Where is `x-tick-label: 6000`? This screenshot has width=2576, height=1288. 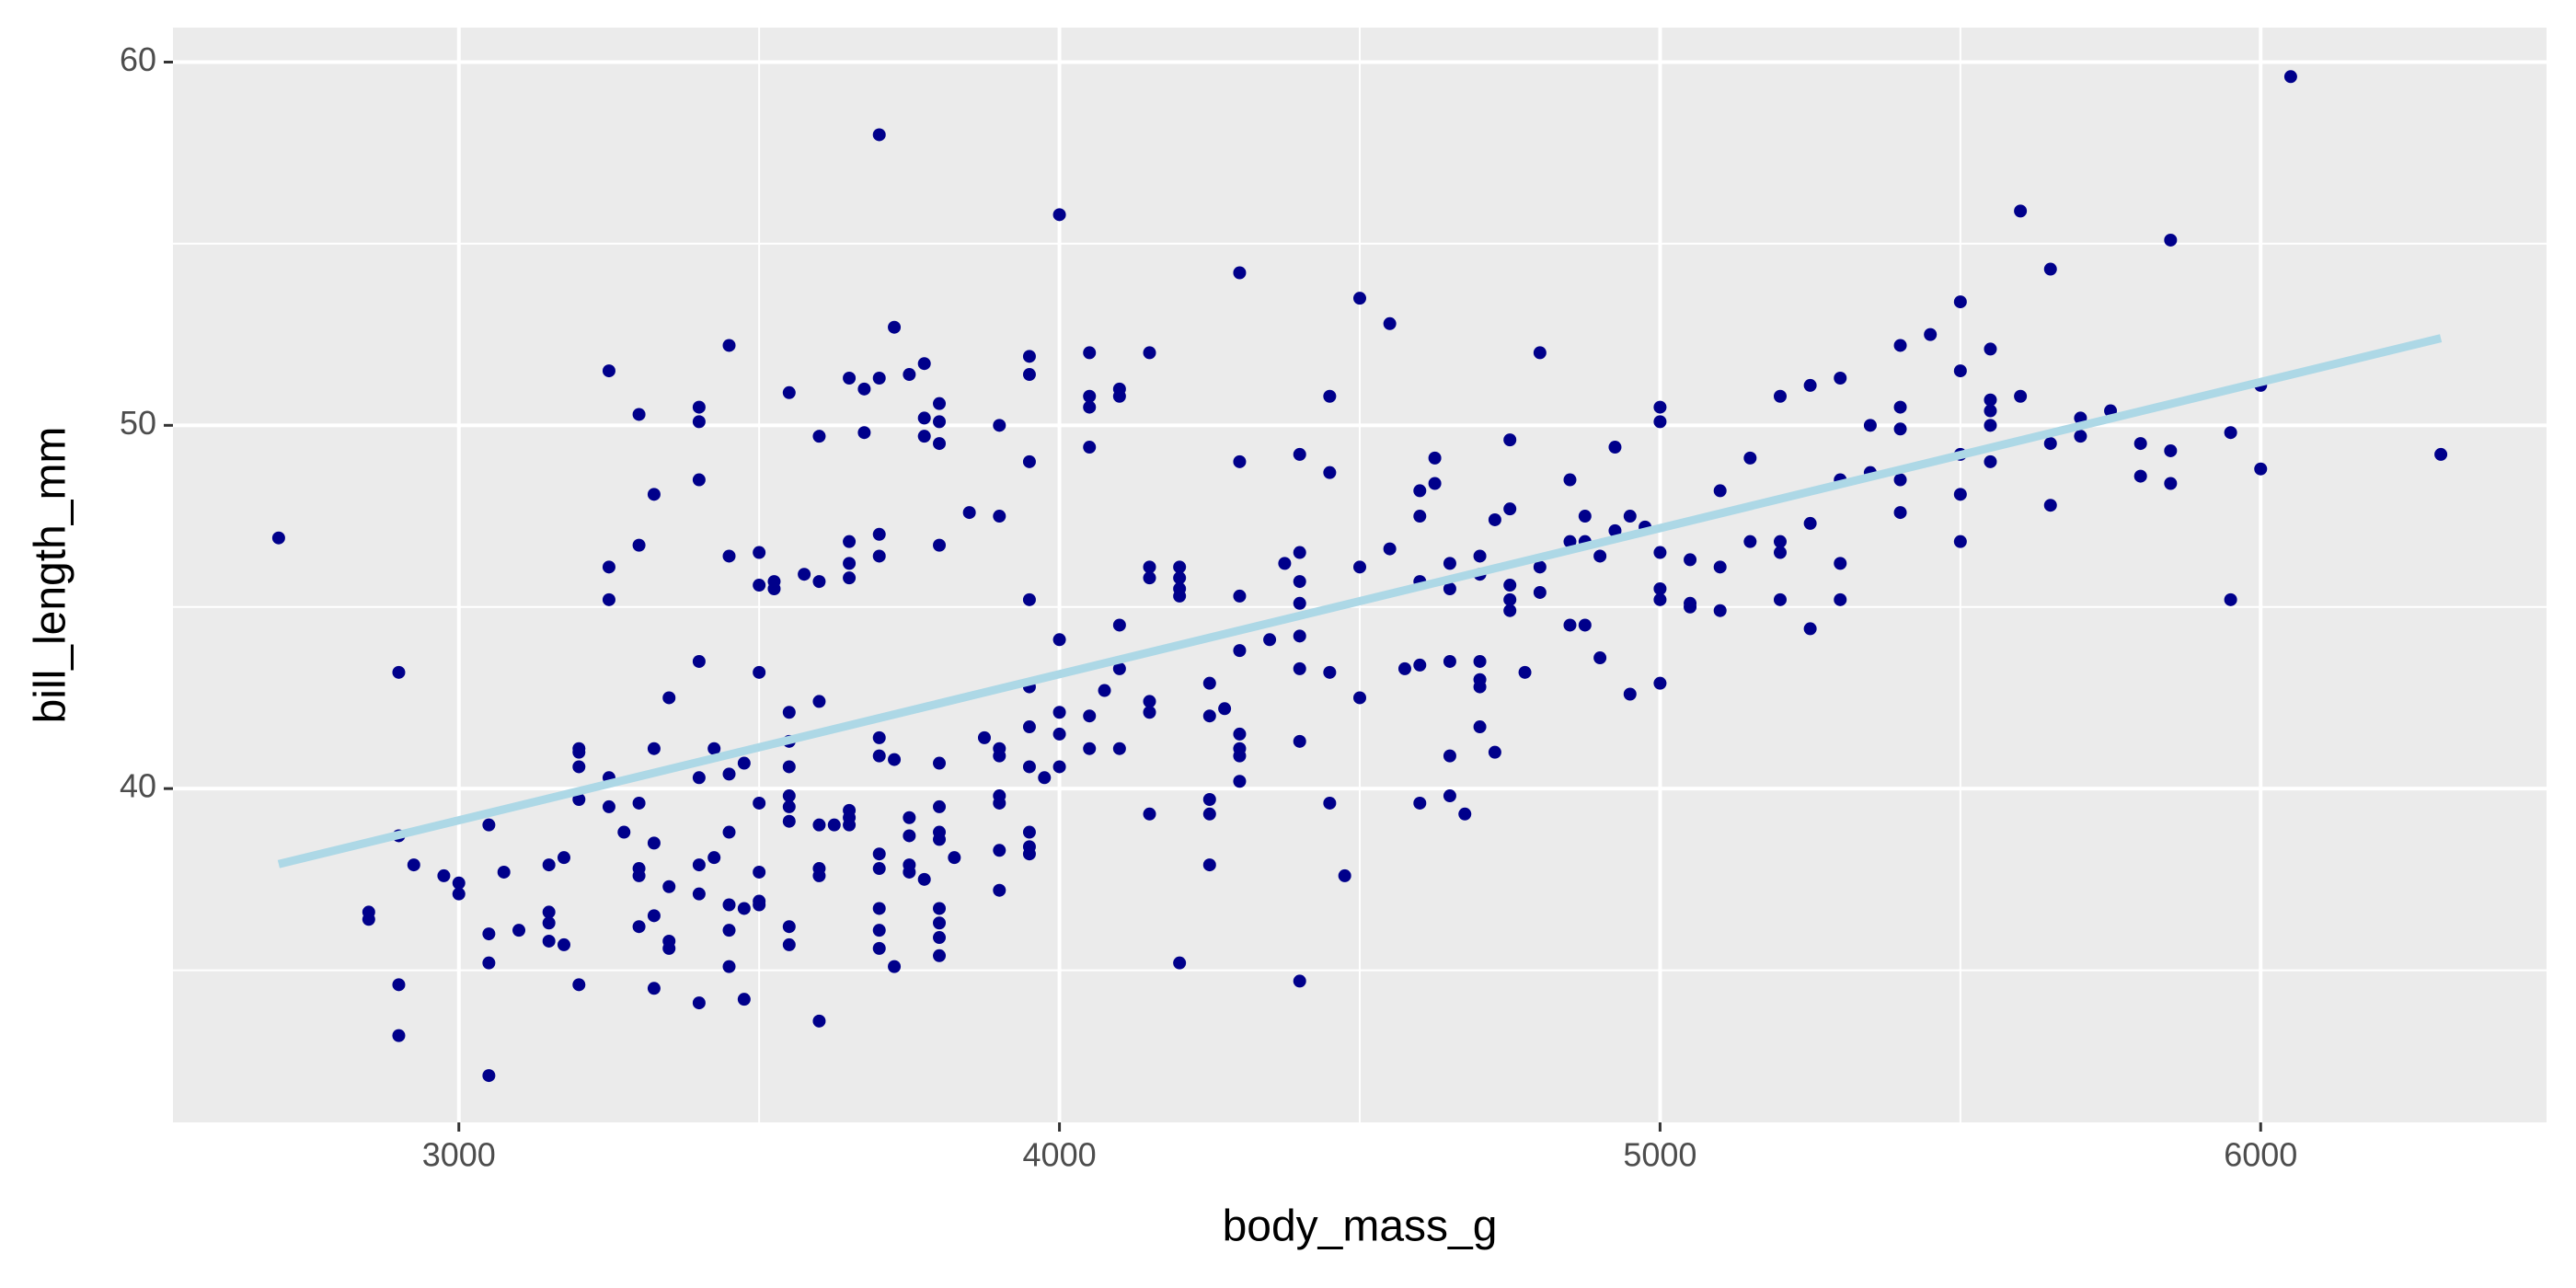 x-tick-label: 6000 is located at coordinates (2260, 1155).